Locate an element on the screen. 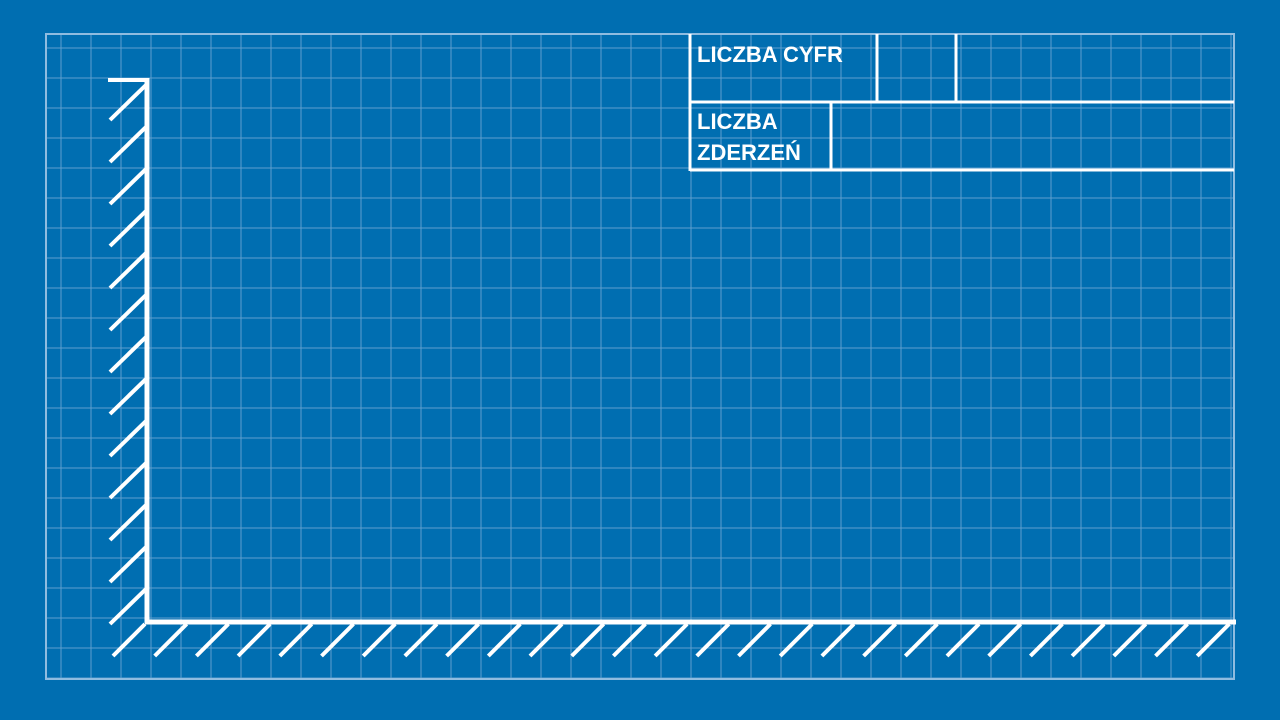 The width and height of the screenshot is (1280, 720). collisions-value-cell is located at coordinates (1033, 136).